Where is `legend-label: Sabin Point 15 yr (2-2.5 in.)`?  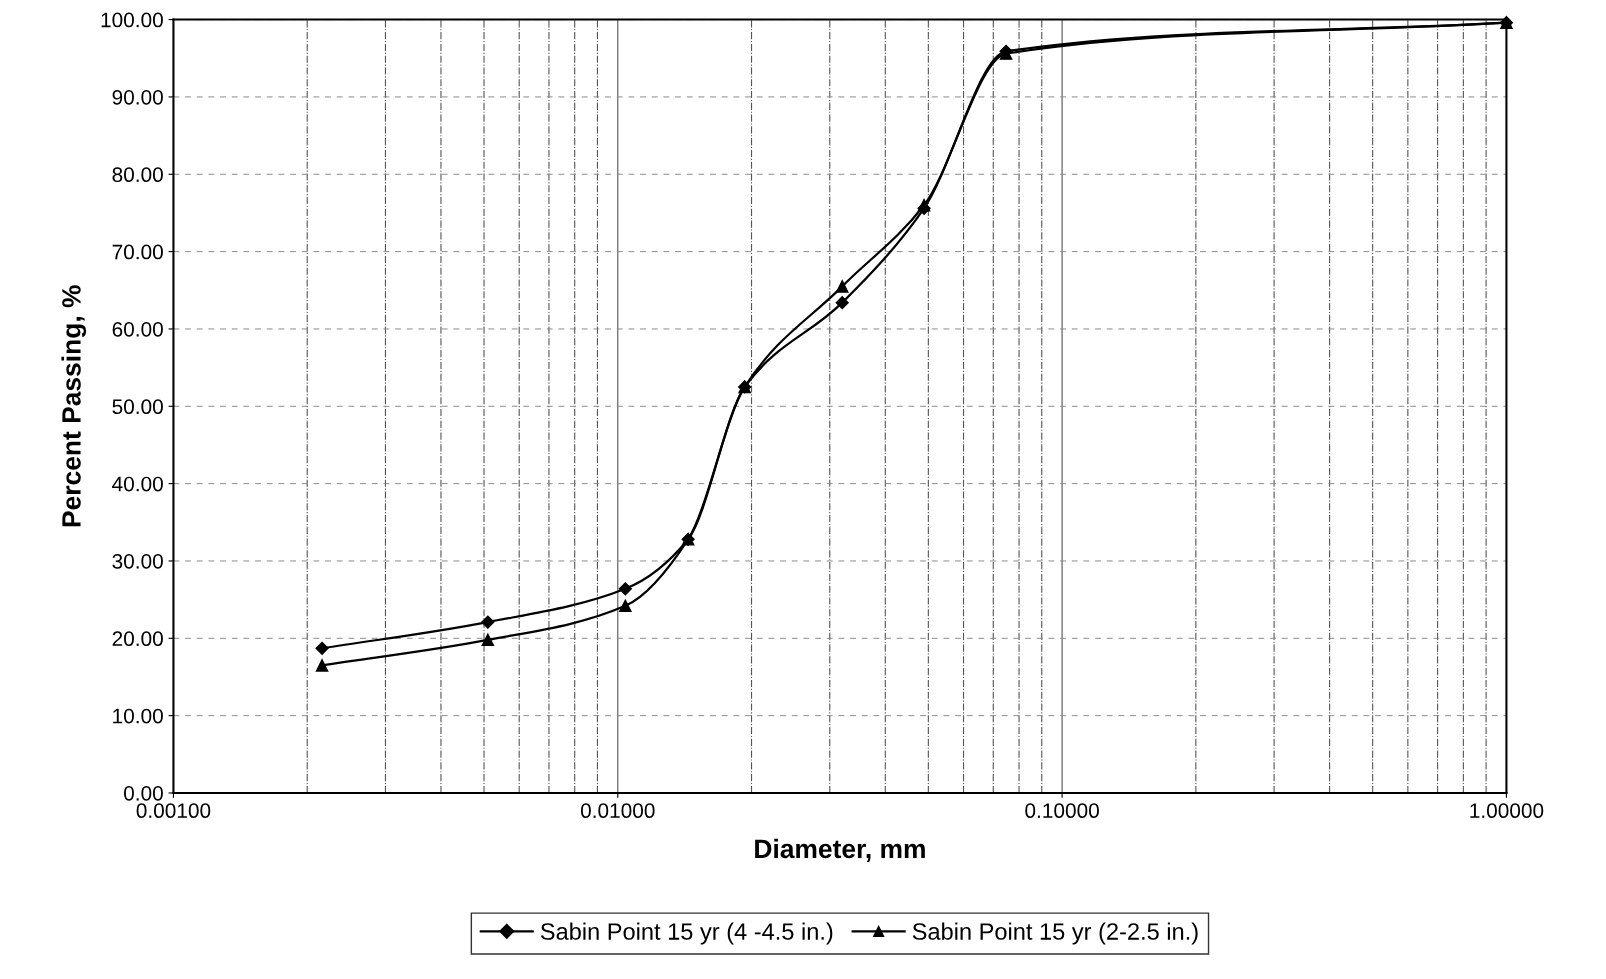 legend-label: Sabin Point 15 yr (2-2.5 in.) is located at coordinates (1055, 933).